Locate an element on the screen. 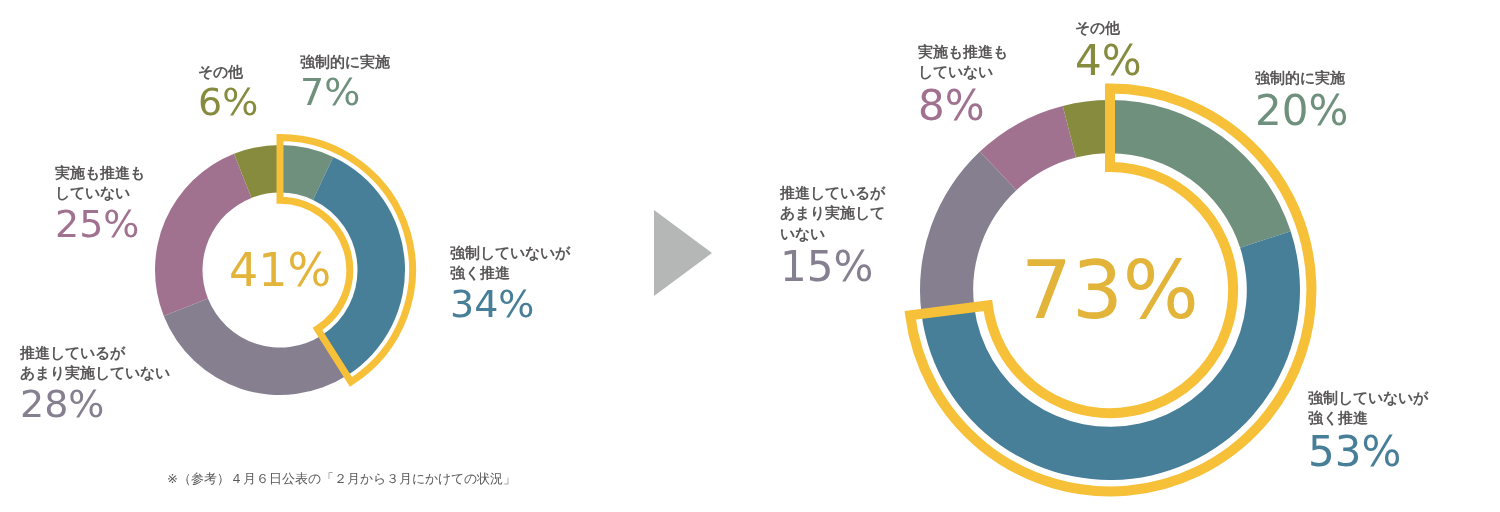 The width and height of the screenshot is (1500, 512). data-label: 20% is located at coordinates (1302, 111).